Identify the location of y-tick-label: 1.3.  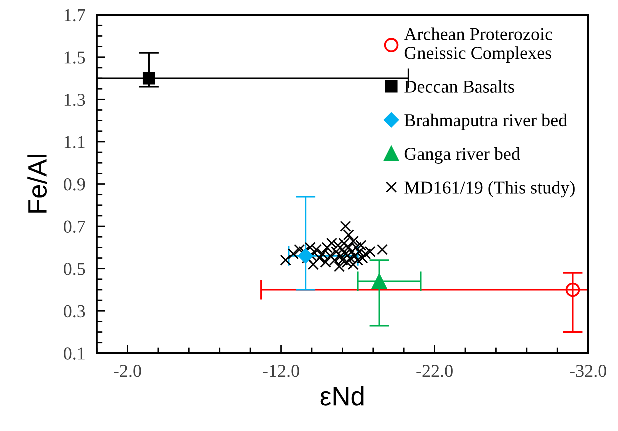
(75, 100).